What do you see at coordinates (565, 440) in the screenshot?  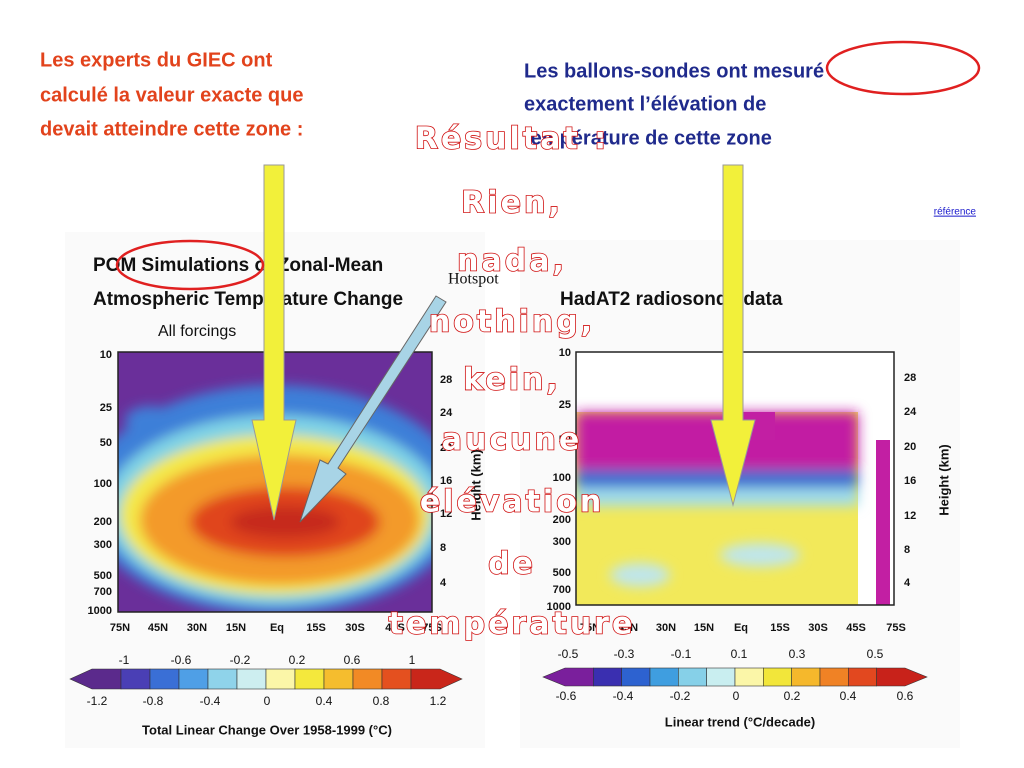 I see `pressure-tick-label: 50` at bounding box center [565, 440].